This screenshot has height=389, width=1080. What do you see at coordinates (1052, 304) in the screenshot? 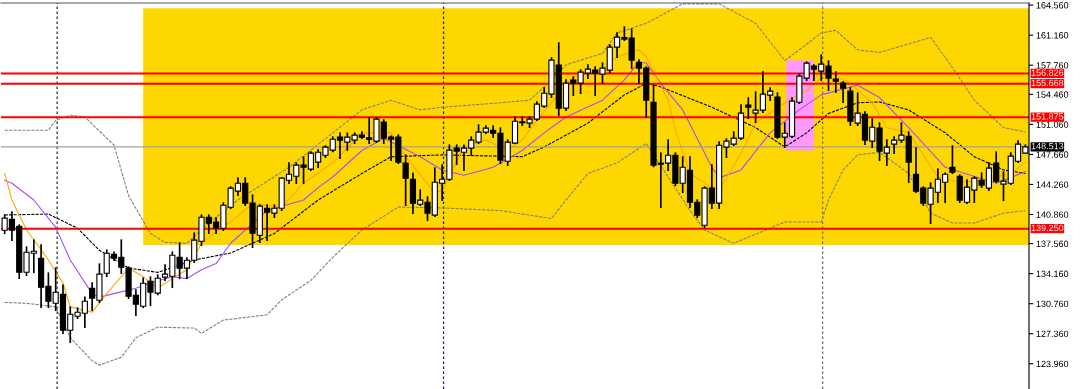
I see `y-tick-label: 130.760` at bounding box center [1052, 304].